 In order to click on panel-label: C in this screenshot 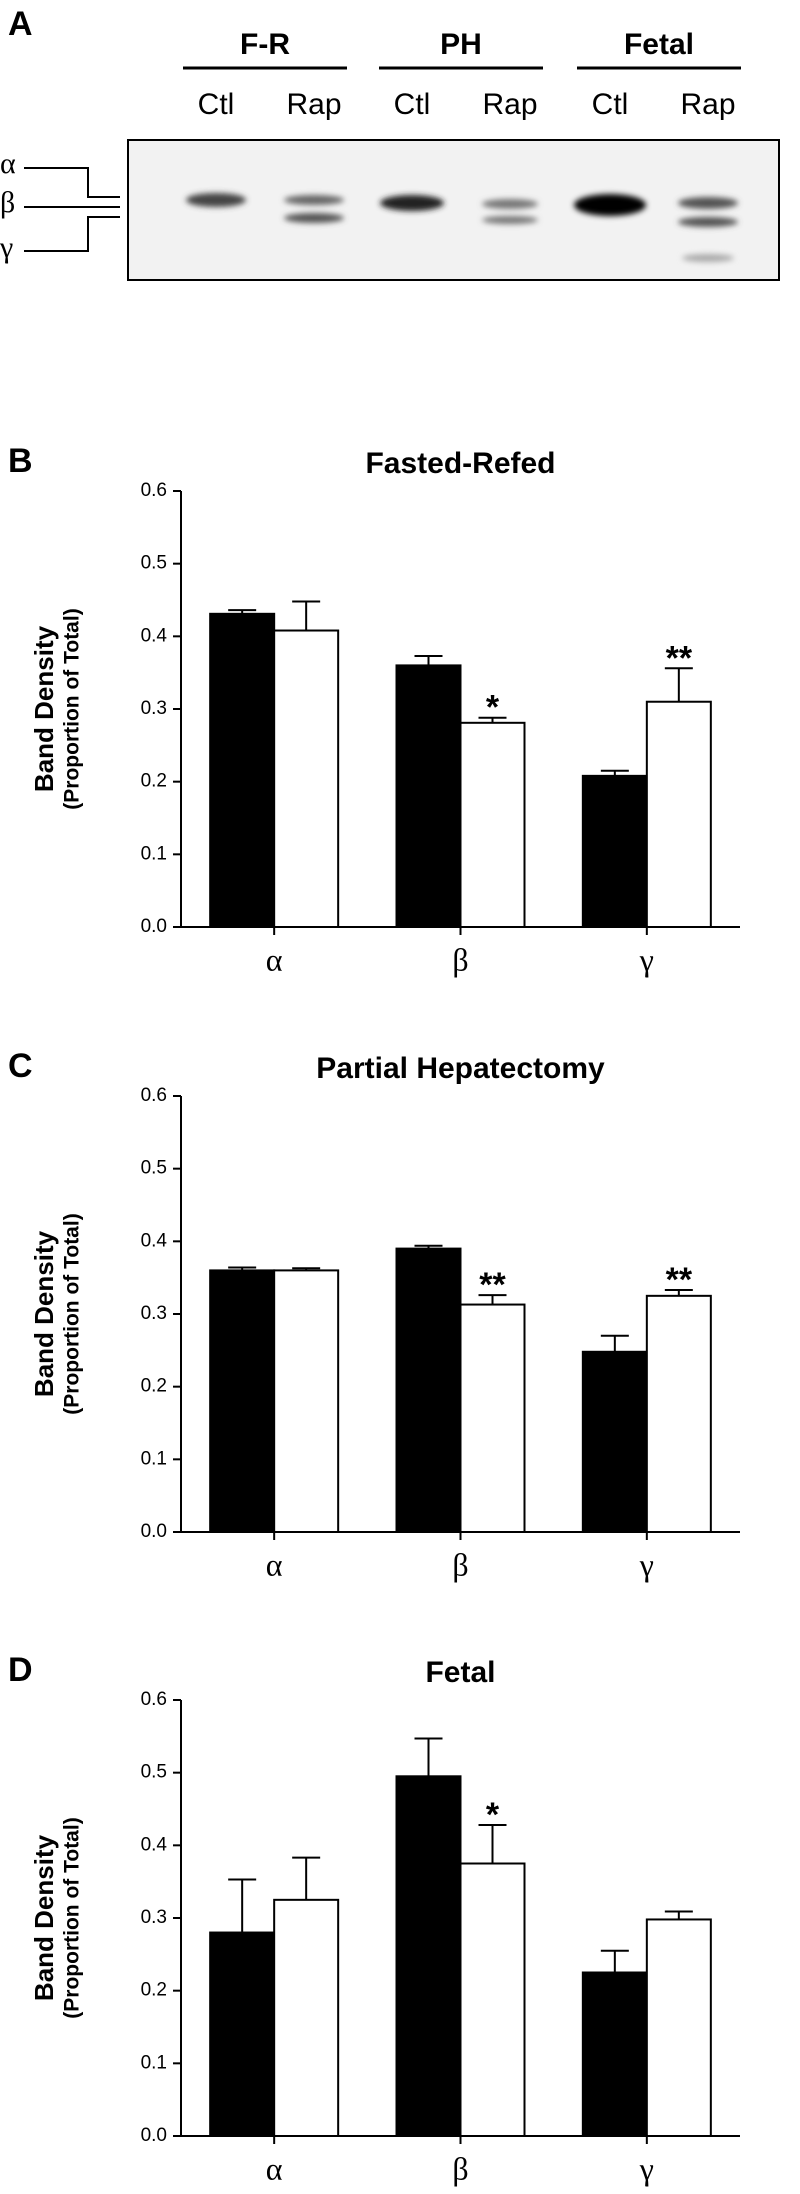, I will do `click(20, 1066)`.